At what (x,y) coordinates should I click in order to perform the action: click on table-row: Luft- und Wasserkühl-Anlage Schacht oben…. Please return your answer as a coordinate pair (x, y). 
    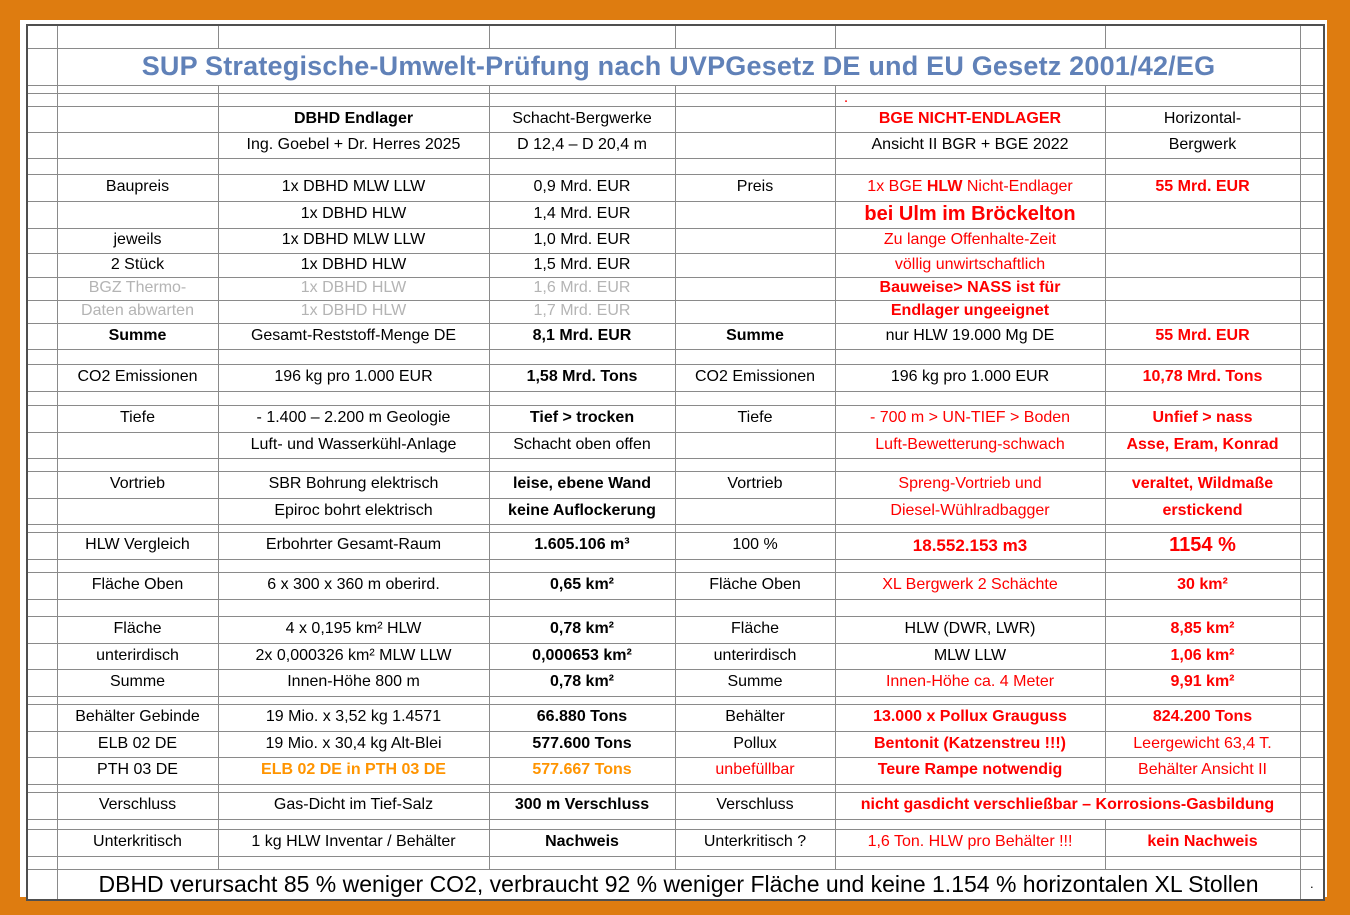
    Looking at the image, I should click on (675, 445).